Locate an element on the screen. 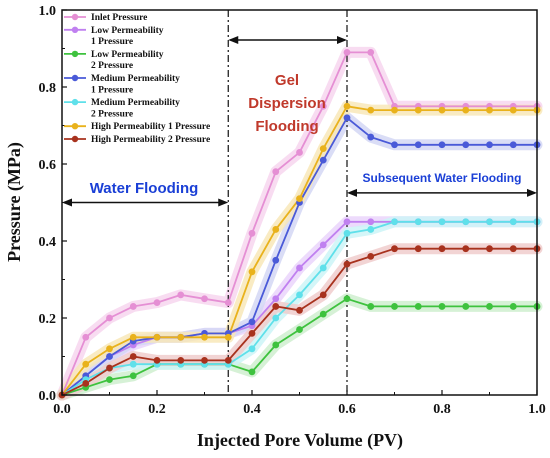 The height and width of the screenshot is (458, 550). x-tick-label: 0.8 is located at coordinates (442, 409).